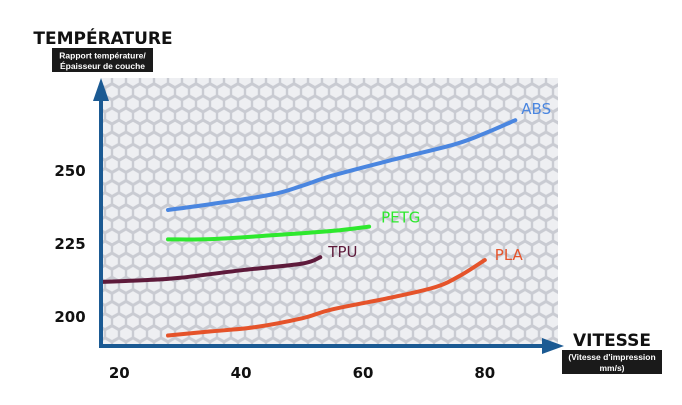  I want to click on series-label-petg: PETG, so click(400, 218).